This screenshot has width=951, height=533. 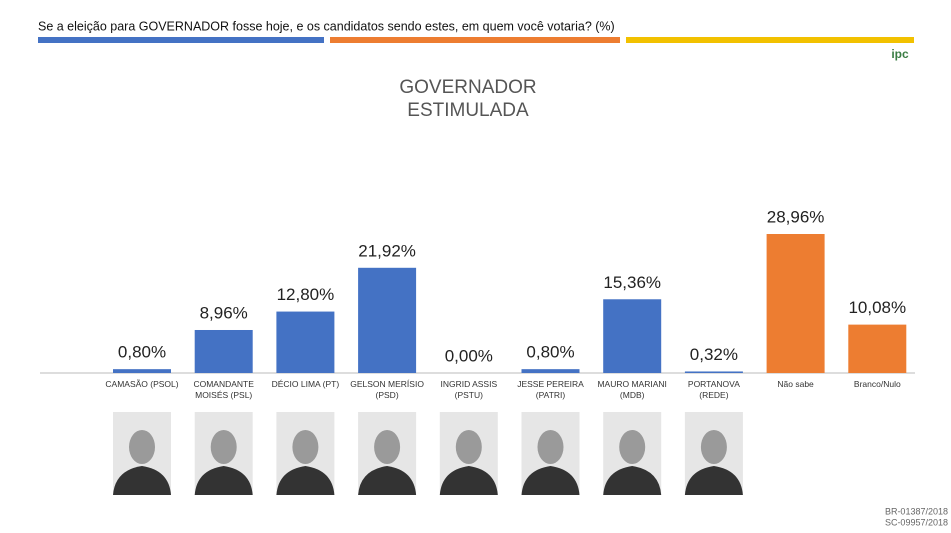 I want to click on value-label: 10,08%, so click(x=877, y=307).